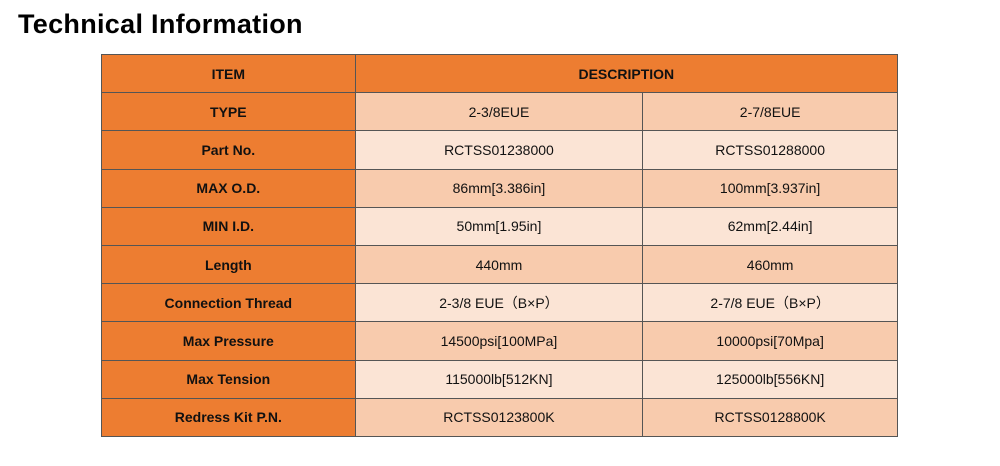 The height and width of the screenshot is (466, 1000). I want to click on row-value: 2-7/8 EUE（B×P）, so click(770, 303).